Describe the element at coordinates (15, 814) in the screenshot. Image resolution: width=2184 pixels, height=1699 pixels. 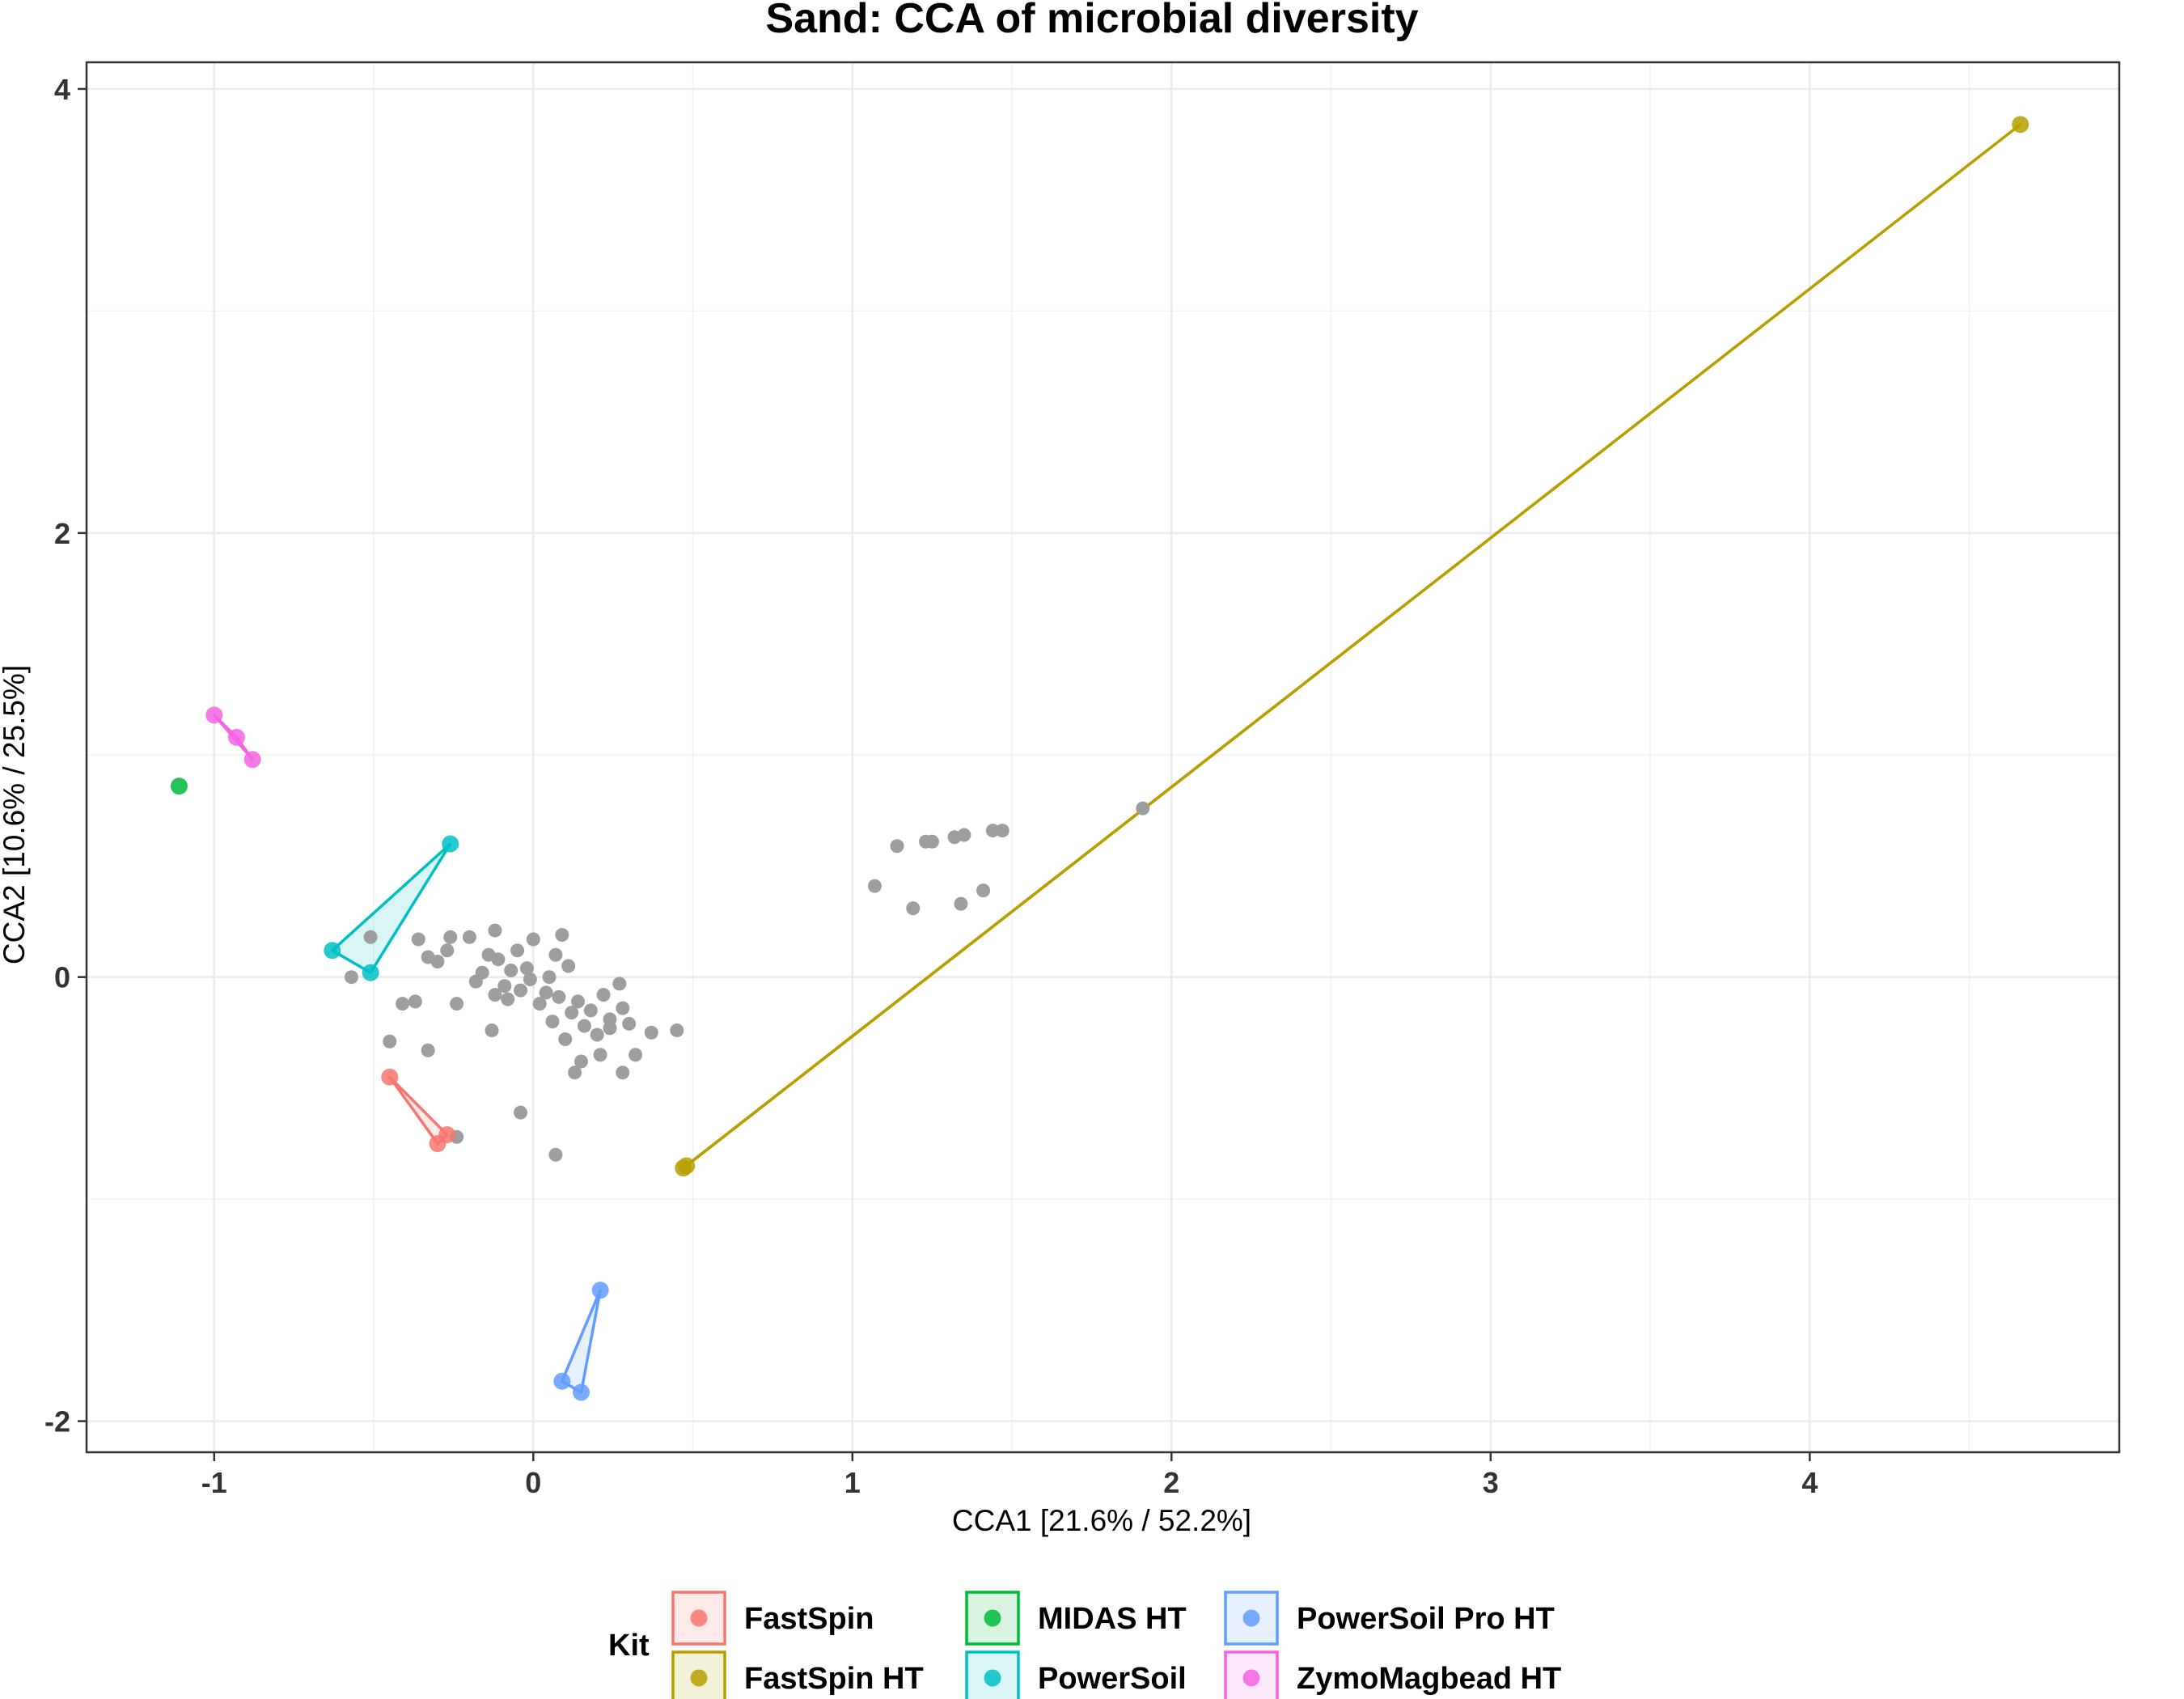
I see `y-axis-label: CCA2 [10.6% / 25.5%]` at that location.